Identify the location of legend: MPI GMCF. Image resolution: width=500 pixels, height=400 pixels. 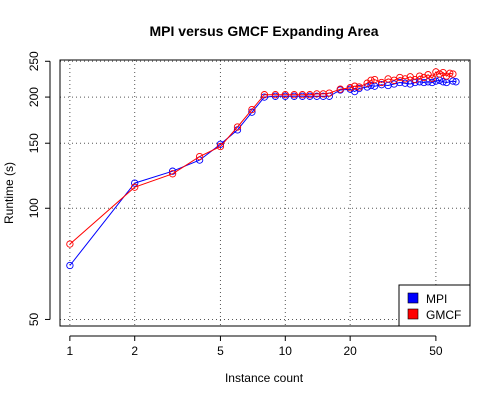
(434, 305).